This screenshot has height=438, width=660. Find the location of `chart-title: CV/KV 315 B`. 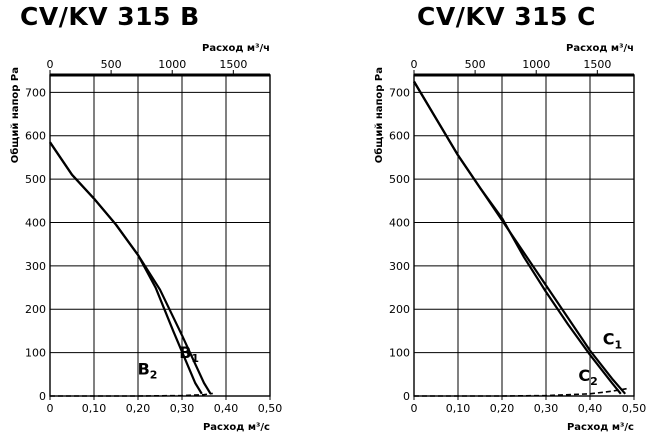

chart-title: CV/KV 315 B is located at coordinates (110, 16).